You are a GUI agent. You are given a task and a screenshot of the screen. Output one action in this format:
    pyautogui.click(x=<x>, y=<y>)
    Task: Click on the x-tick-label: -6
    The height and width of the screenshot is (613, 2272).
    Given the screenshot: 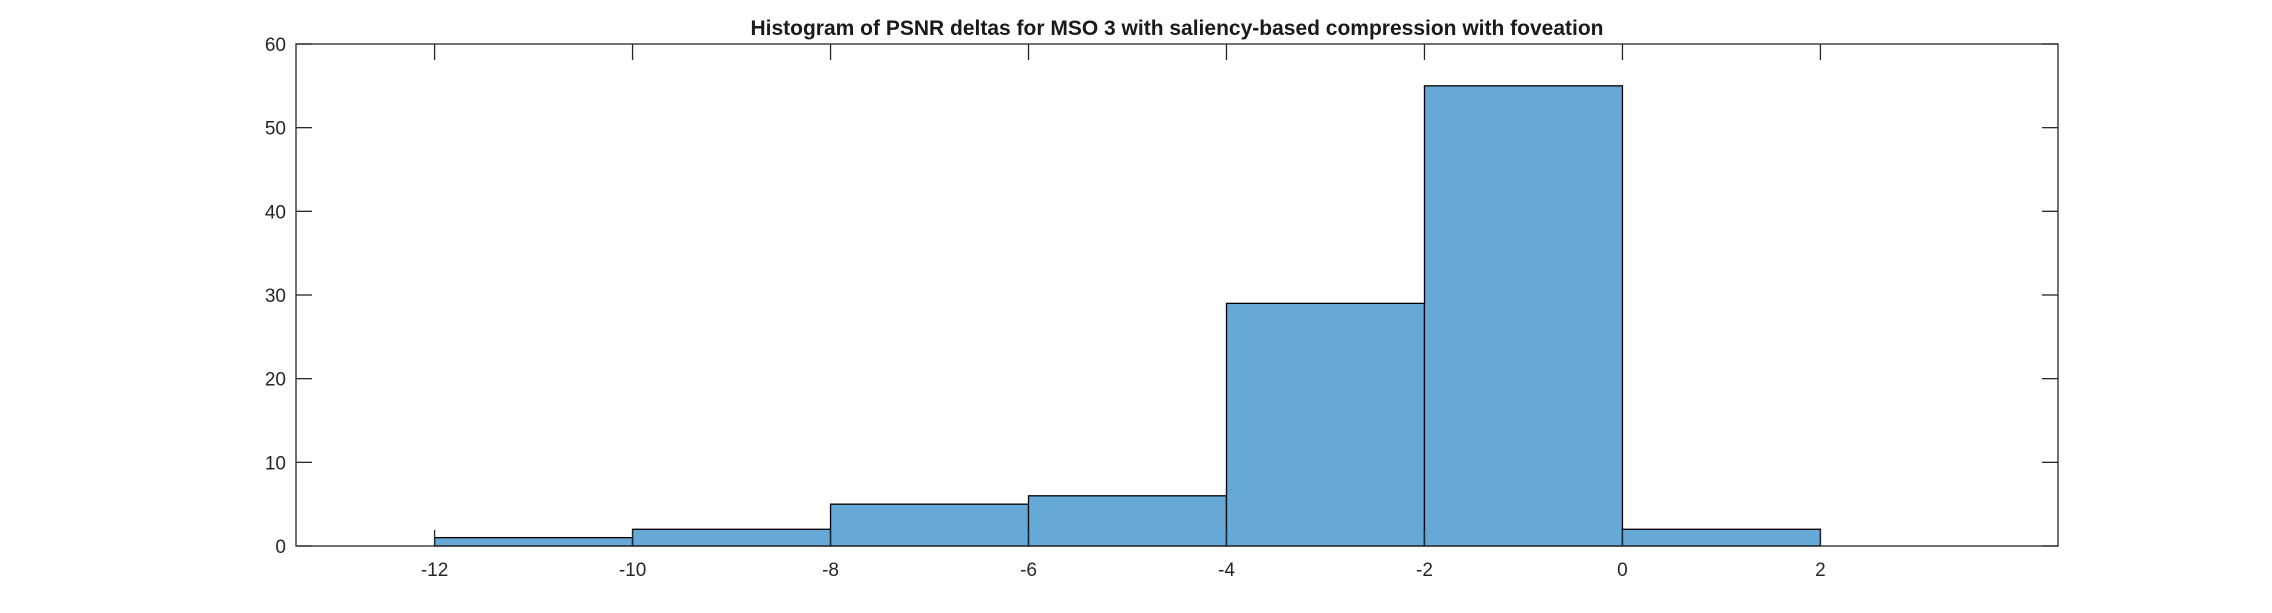 What is the action you would take?
    pyautogui.click(x=1028, y=570)
    